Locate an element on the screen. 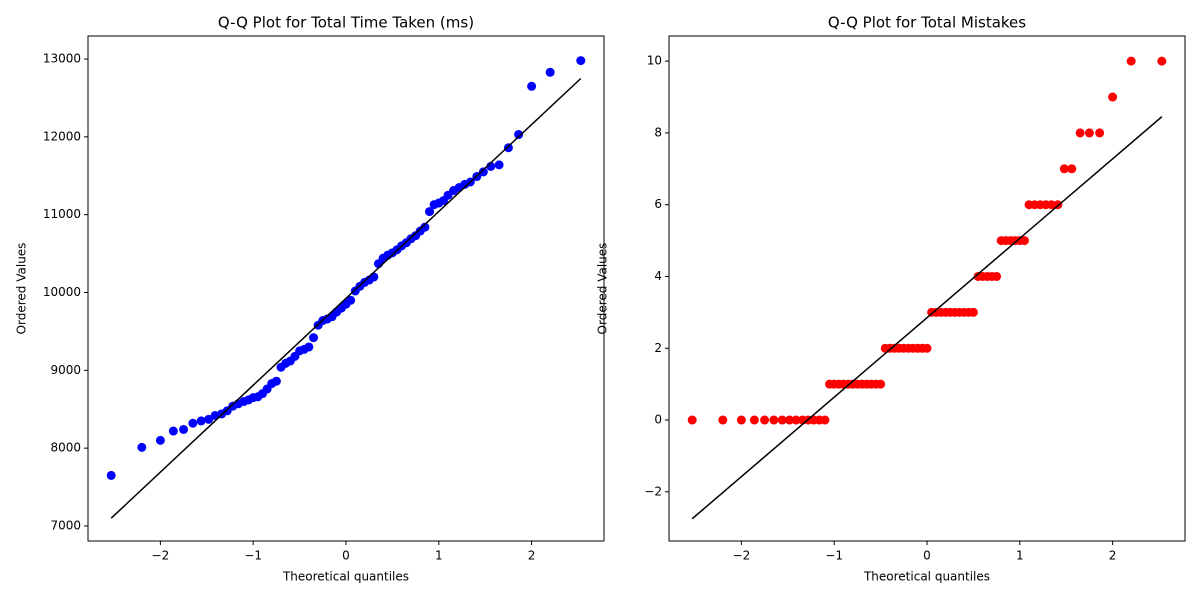 This screenshot has width=1200, height=600. y-tick-label: 10 is located at coordinates (654, 61).